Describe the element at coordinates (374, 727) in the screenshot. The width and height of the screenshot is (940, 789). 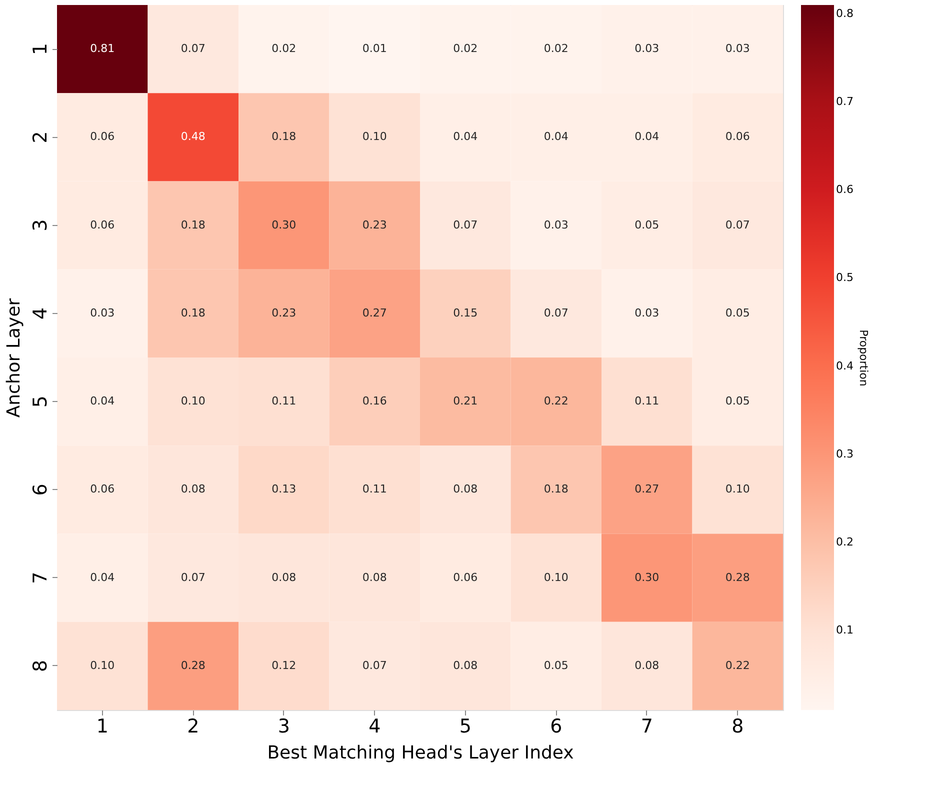
I see `x-tick-label: 4` at that location.